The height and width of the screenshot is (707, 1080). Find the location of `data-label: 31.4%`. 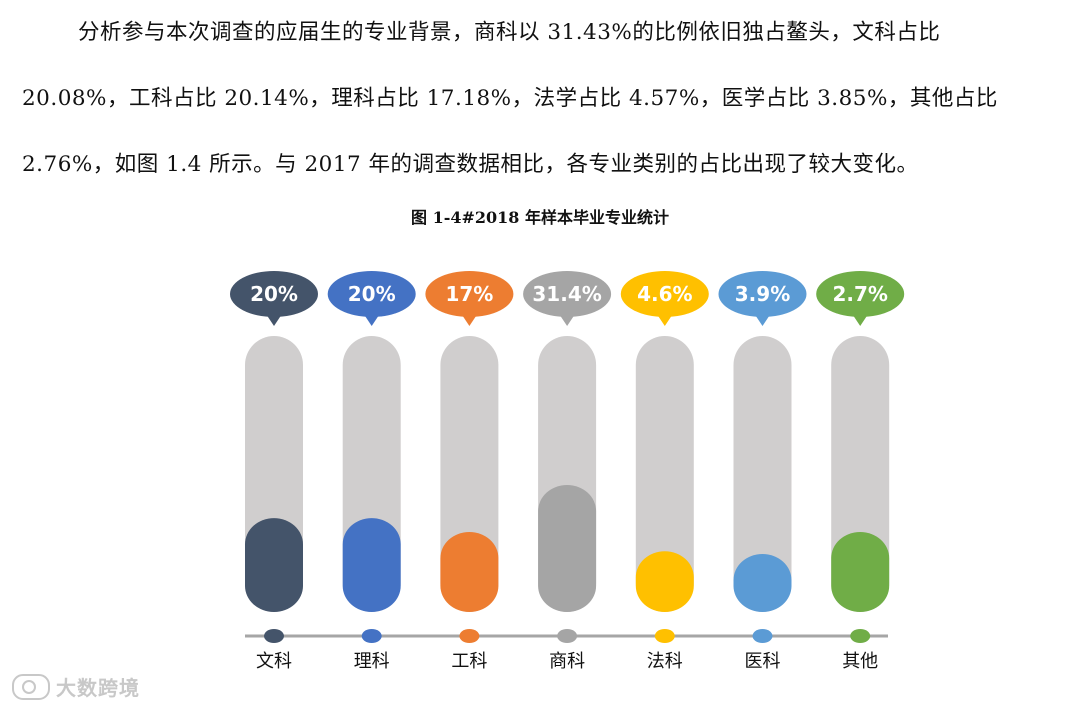

data-label: 31.4% is located at coordinates (566, 294).